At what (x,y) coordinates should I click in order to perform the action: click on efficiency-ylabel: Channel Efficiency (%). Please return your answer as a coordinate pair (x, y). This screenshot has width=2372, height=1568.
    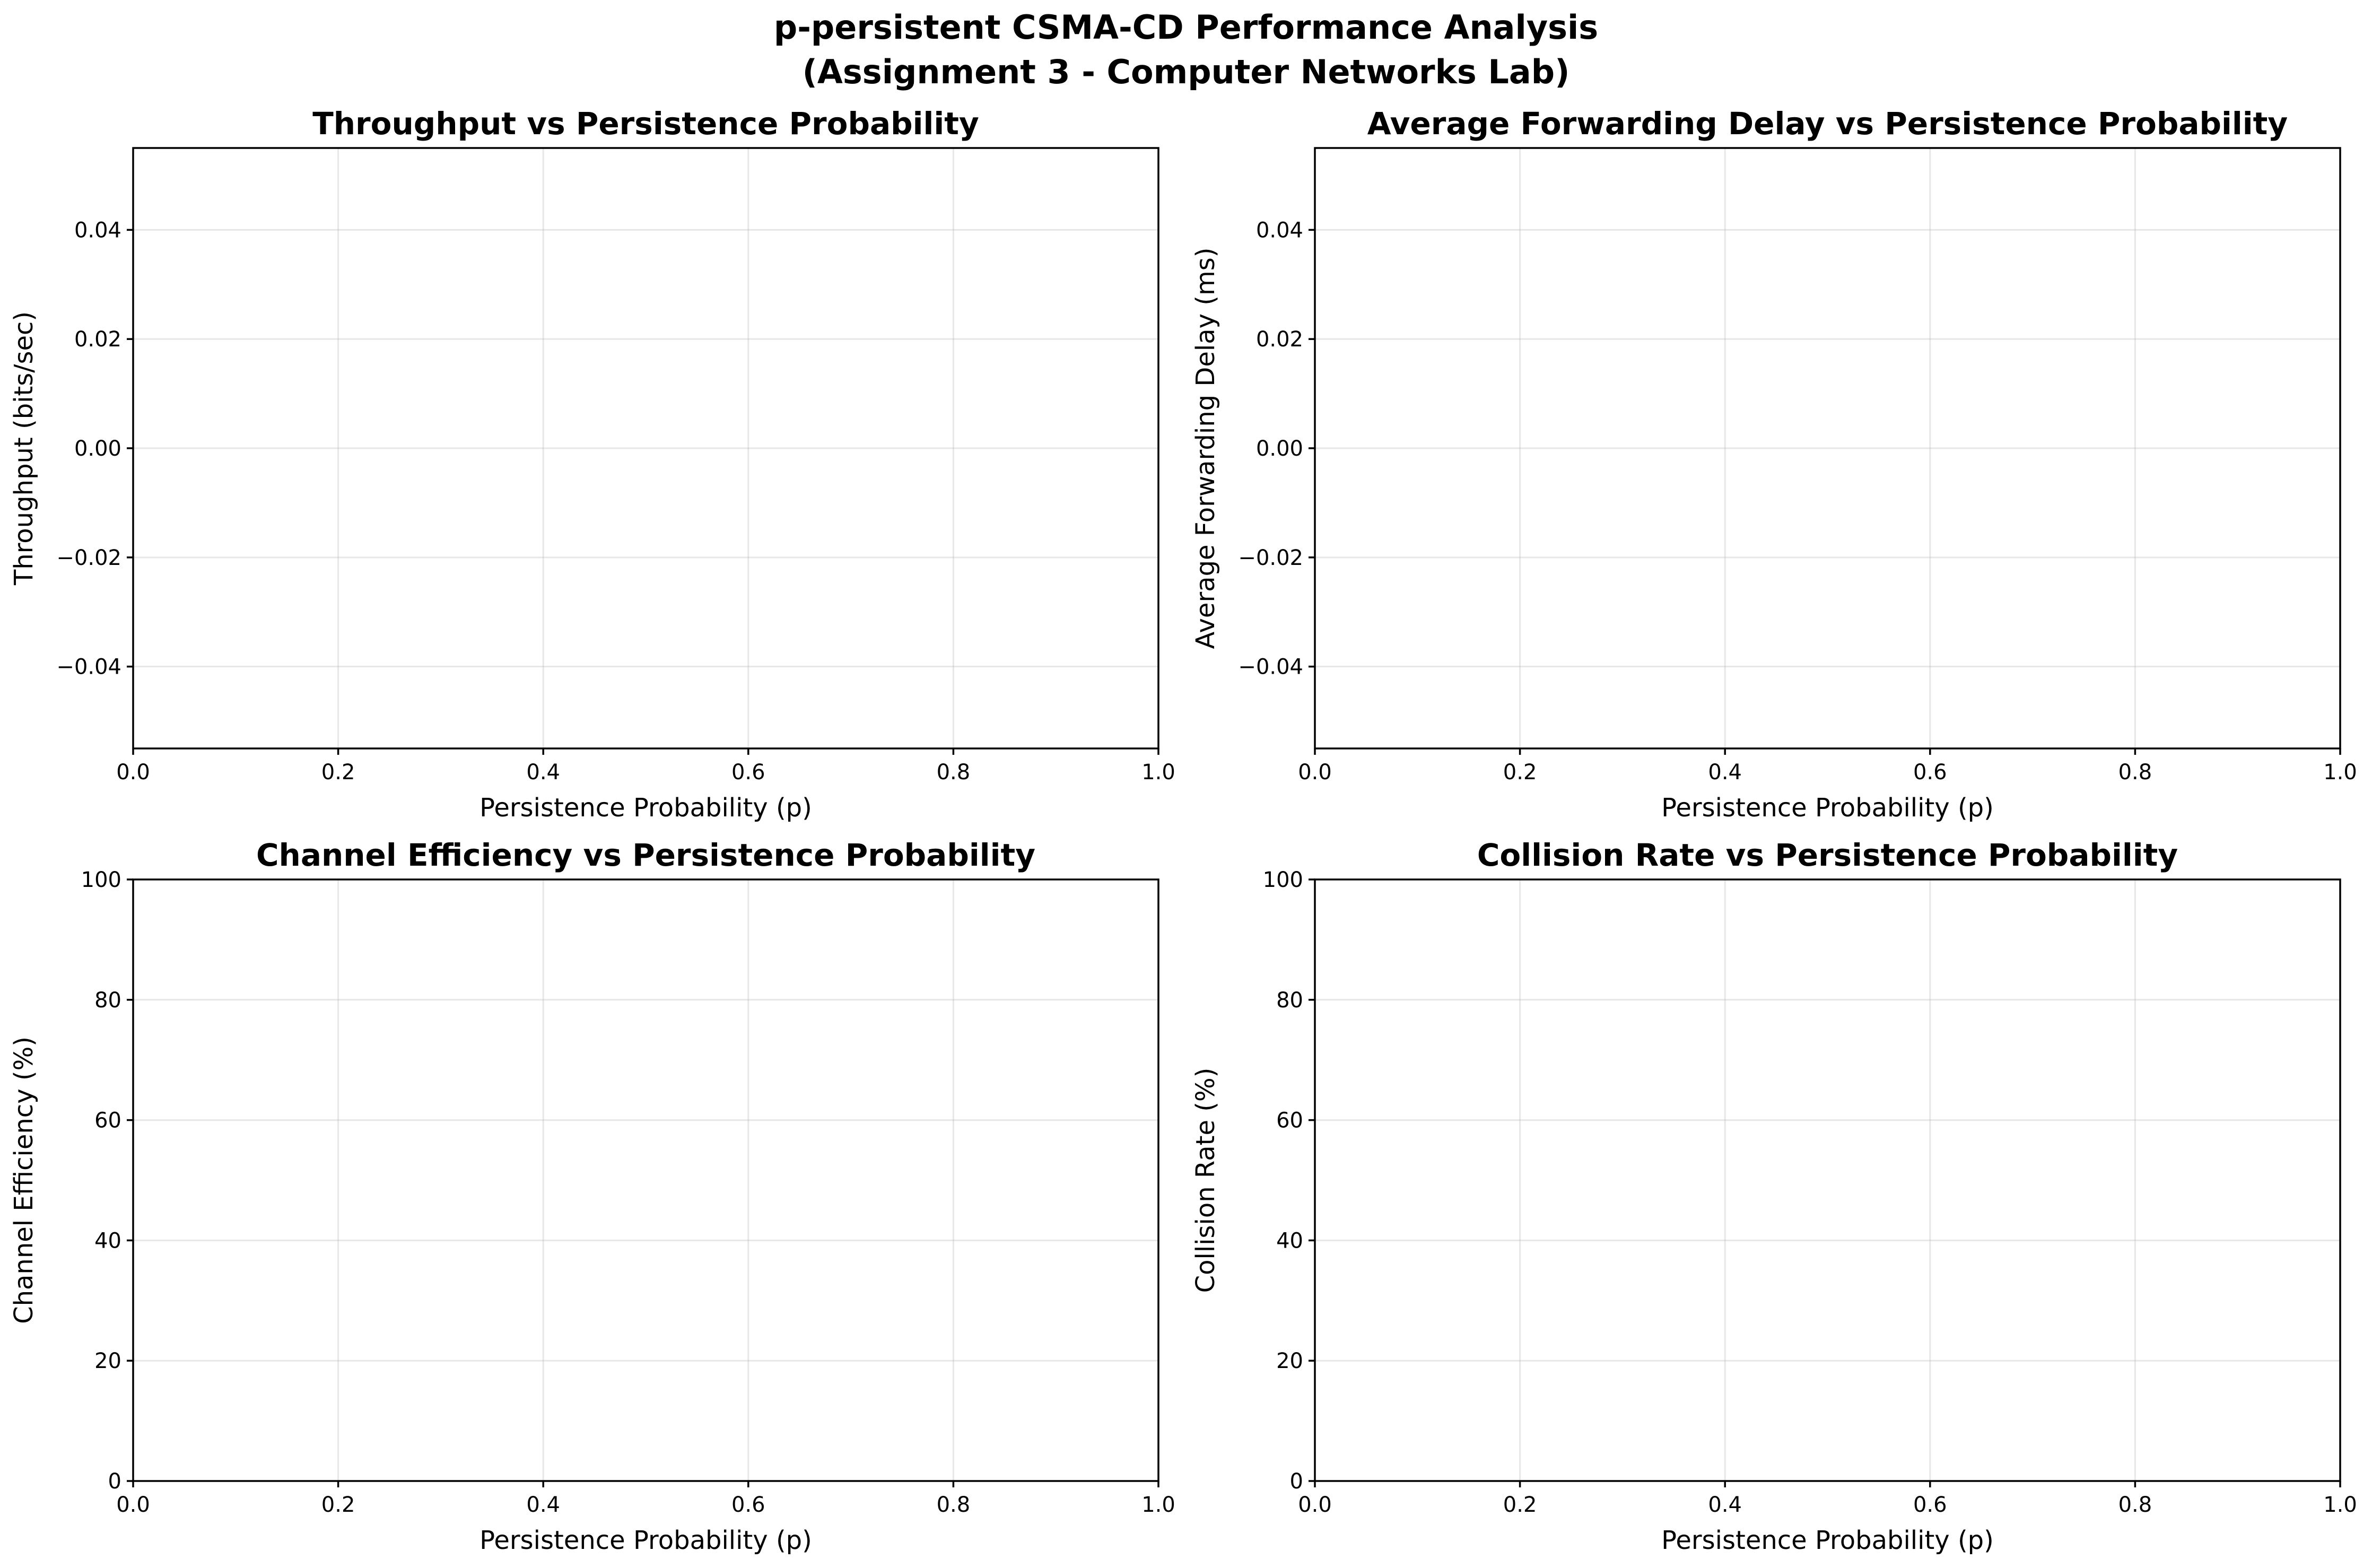
    Looking at the image, I should click on (24, 1180).